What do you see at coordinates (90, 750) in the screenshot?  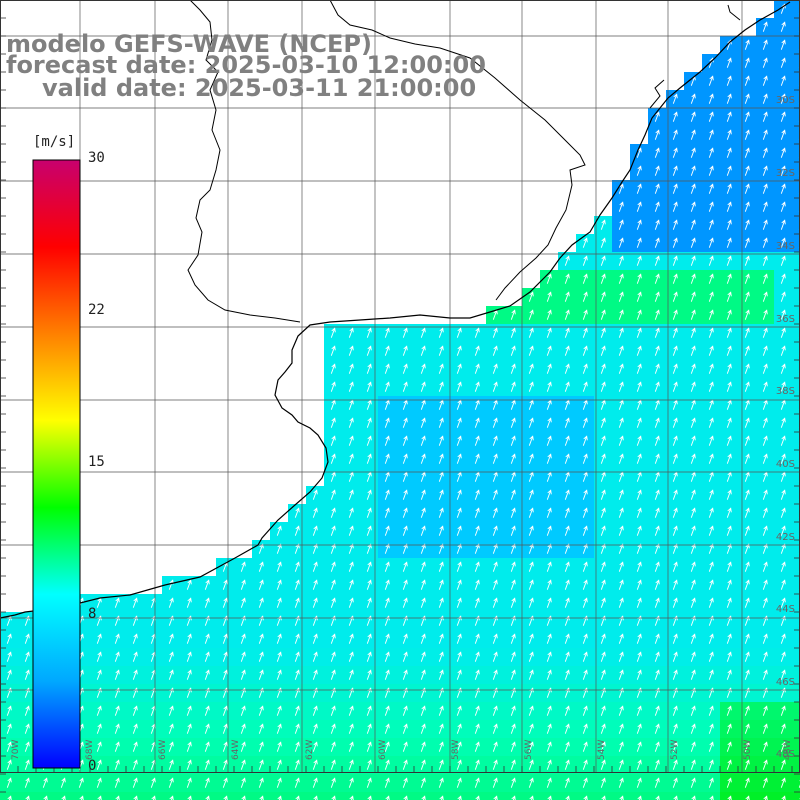 I see `longitude-label: 68W` at bounding box center [90, 750].